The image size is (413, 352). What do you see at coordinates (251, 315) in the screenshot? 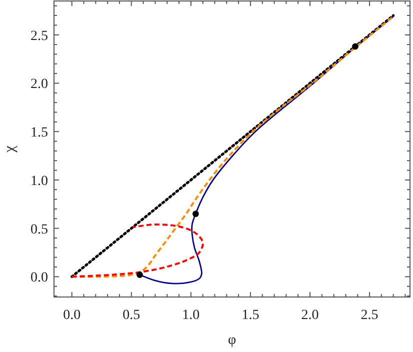
I see `x-tick-label: 1.5` at bounding box center [251, 315].